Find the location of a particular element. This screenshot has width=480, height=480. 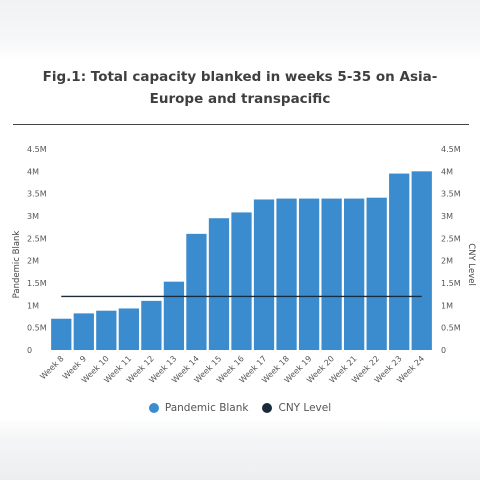

y-tick-label-right: 3.5M is located at coordinates (451, 194).